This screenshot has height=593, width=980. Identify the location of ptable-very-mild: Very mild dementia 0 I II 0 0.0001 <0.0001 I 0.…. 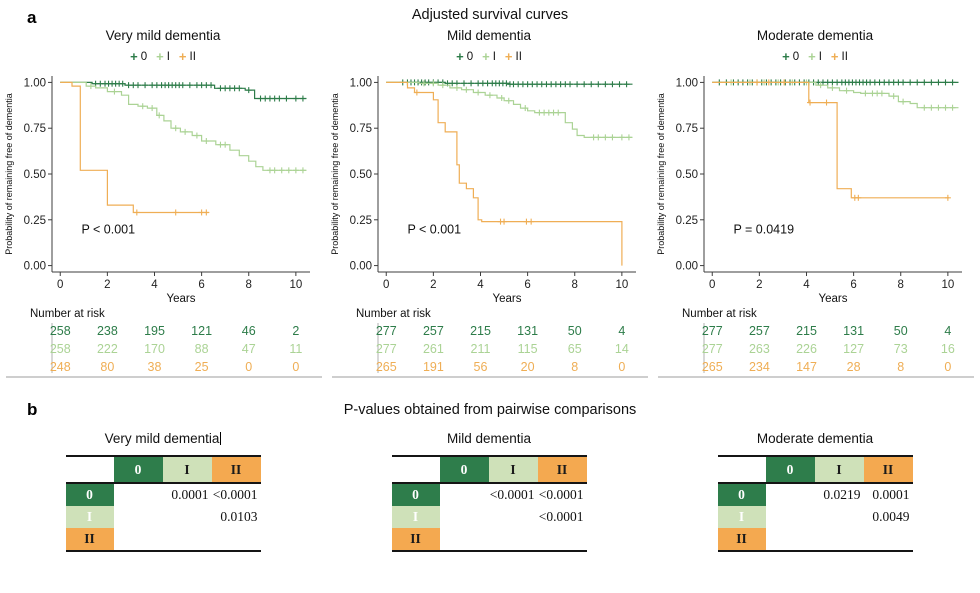
(163, 491).